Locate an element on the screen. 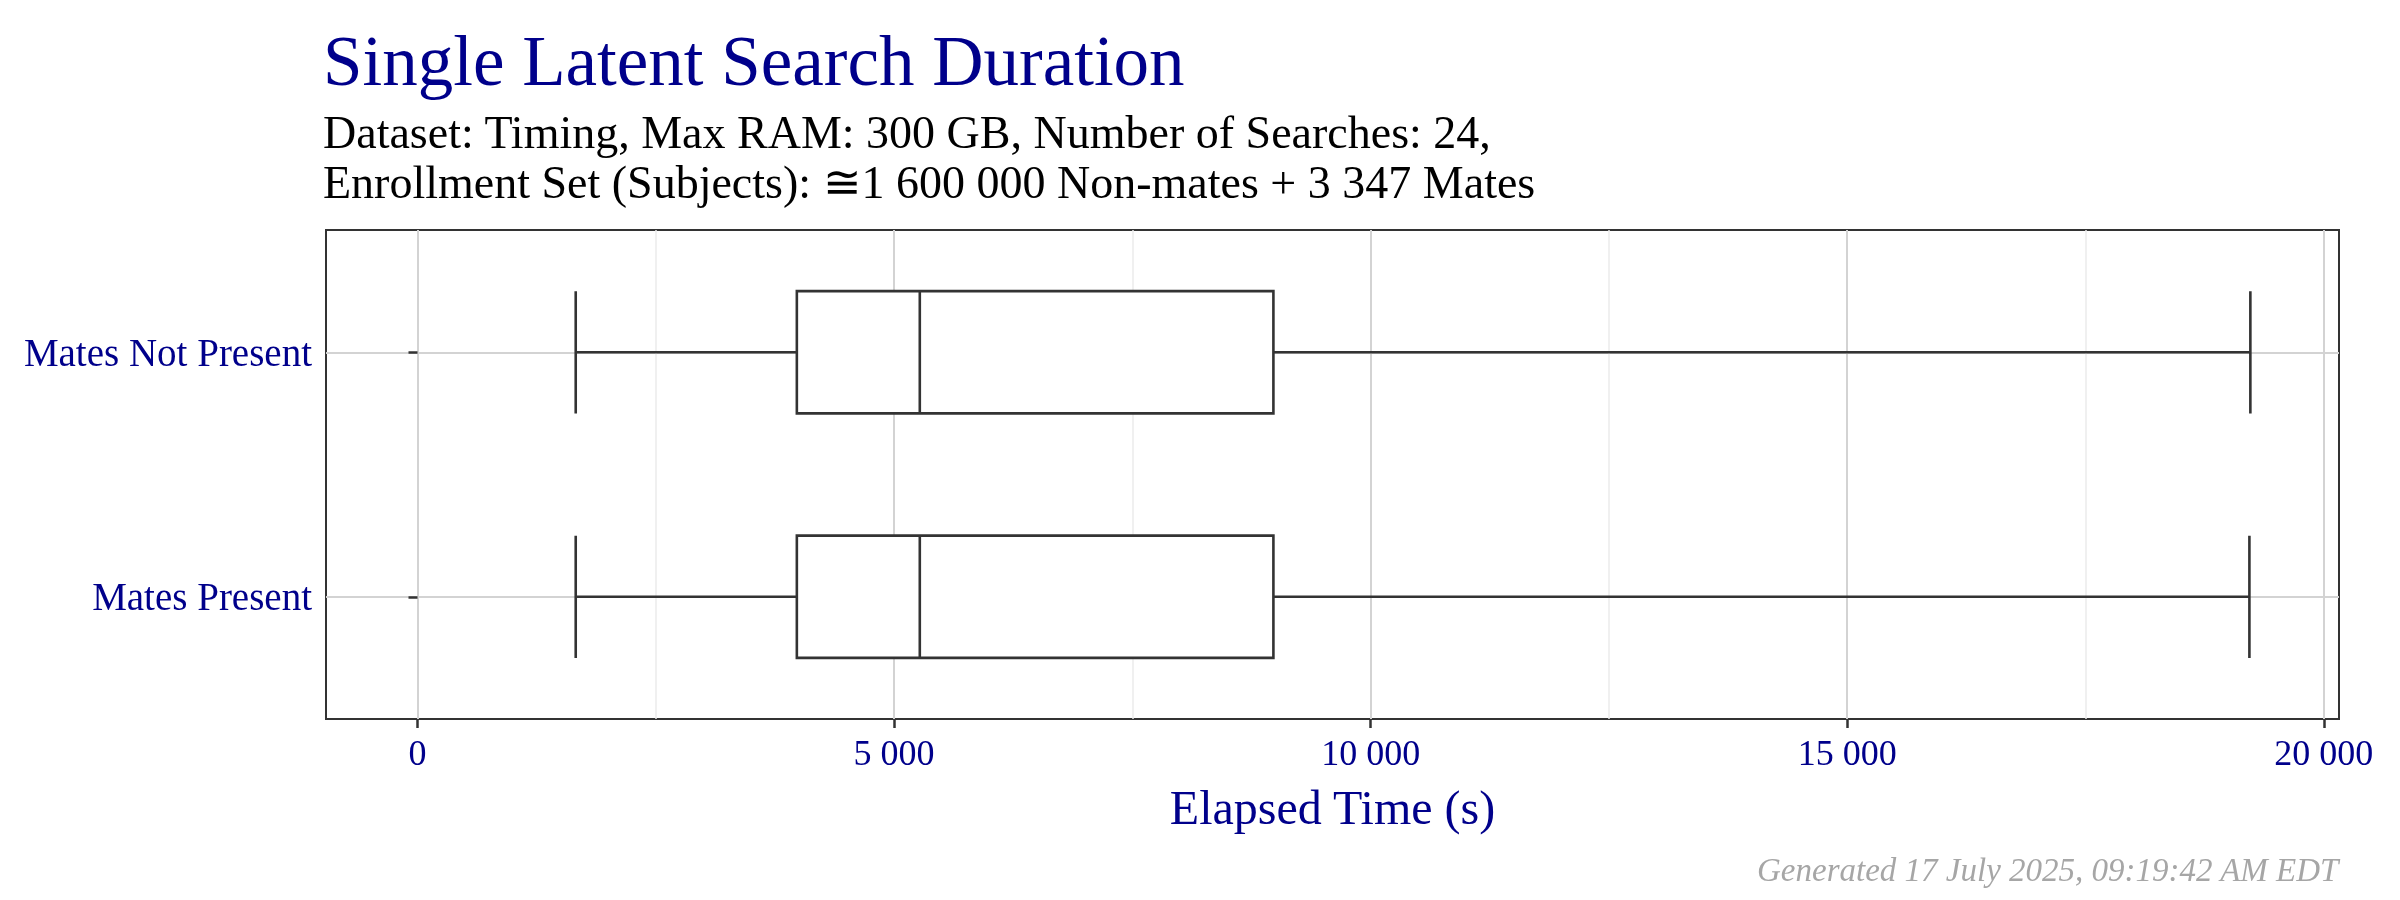  x-tick-label: 5 000 is located at coordinates (894, 753).